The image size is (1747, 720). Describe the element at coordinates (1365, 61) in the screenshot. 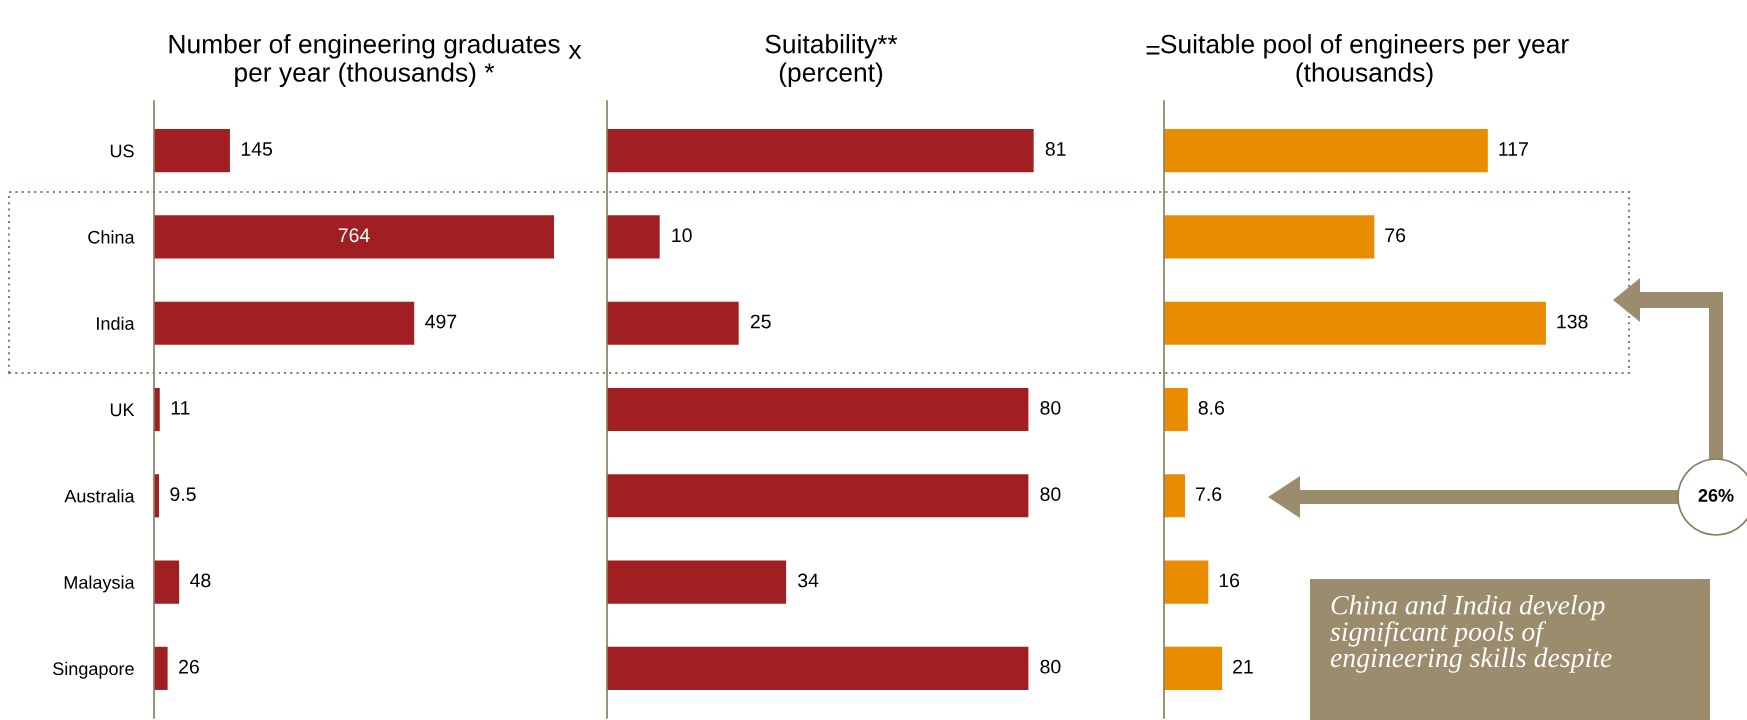

I see `chart-title: Suitable pool of engineers per year (thousands)` at that location.